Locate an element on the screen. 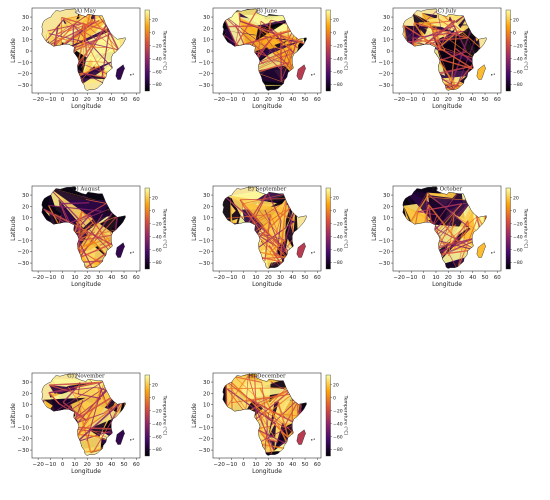 This screenshot has height=500, width=550. x-tick-label: 50 is located at coordinates (124, 100).